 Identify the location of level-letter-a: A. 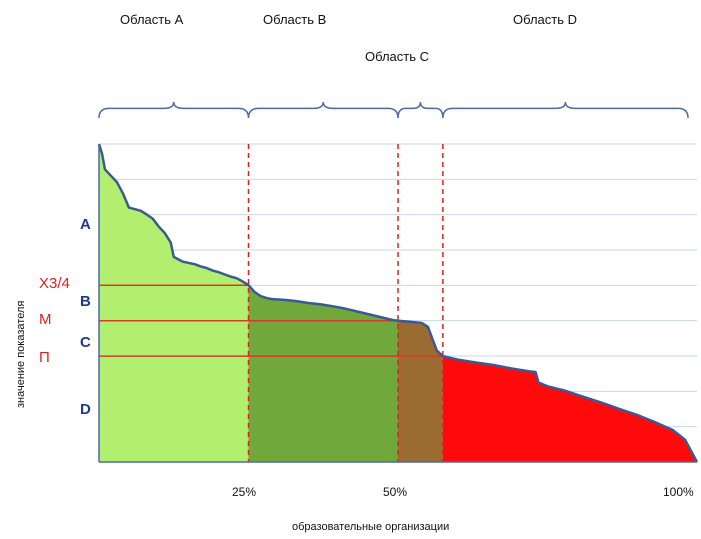
(85, 224).